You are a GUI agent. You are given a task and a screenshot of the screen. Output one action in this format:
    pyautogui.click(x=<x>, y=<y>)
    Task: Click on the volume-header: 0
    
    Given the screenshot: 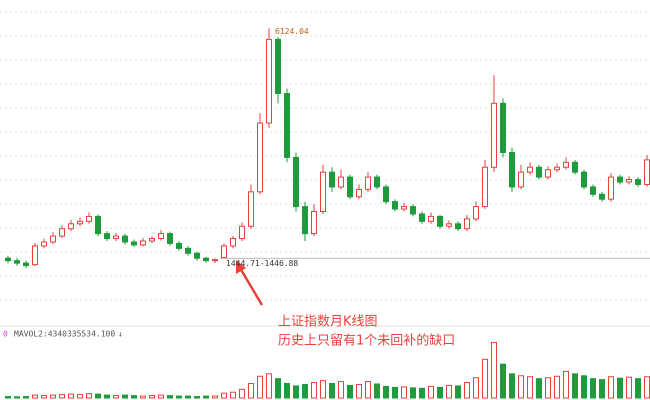 What is the action you would take?
    pyautogui.click(x=5, y=334)
    